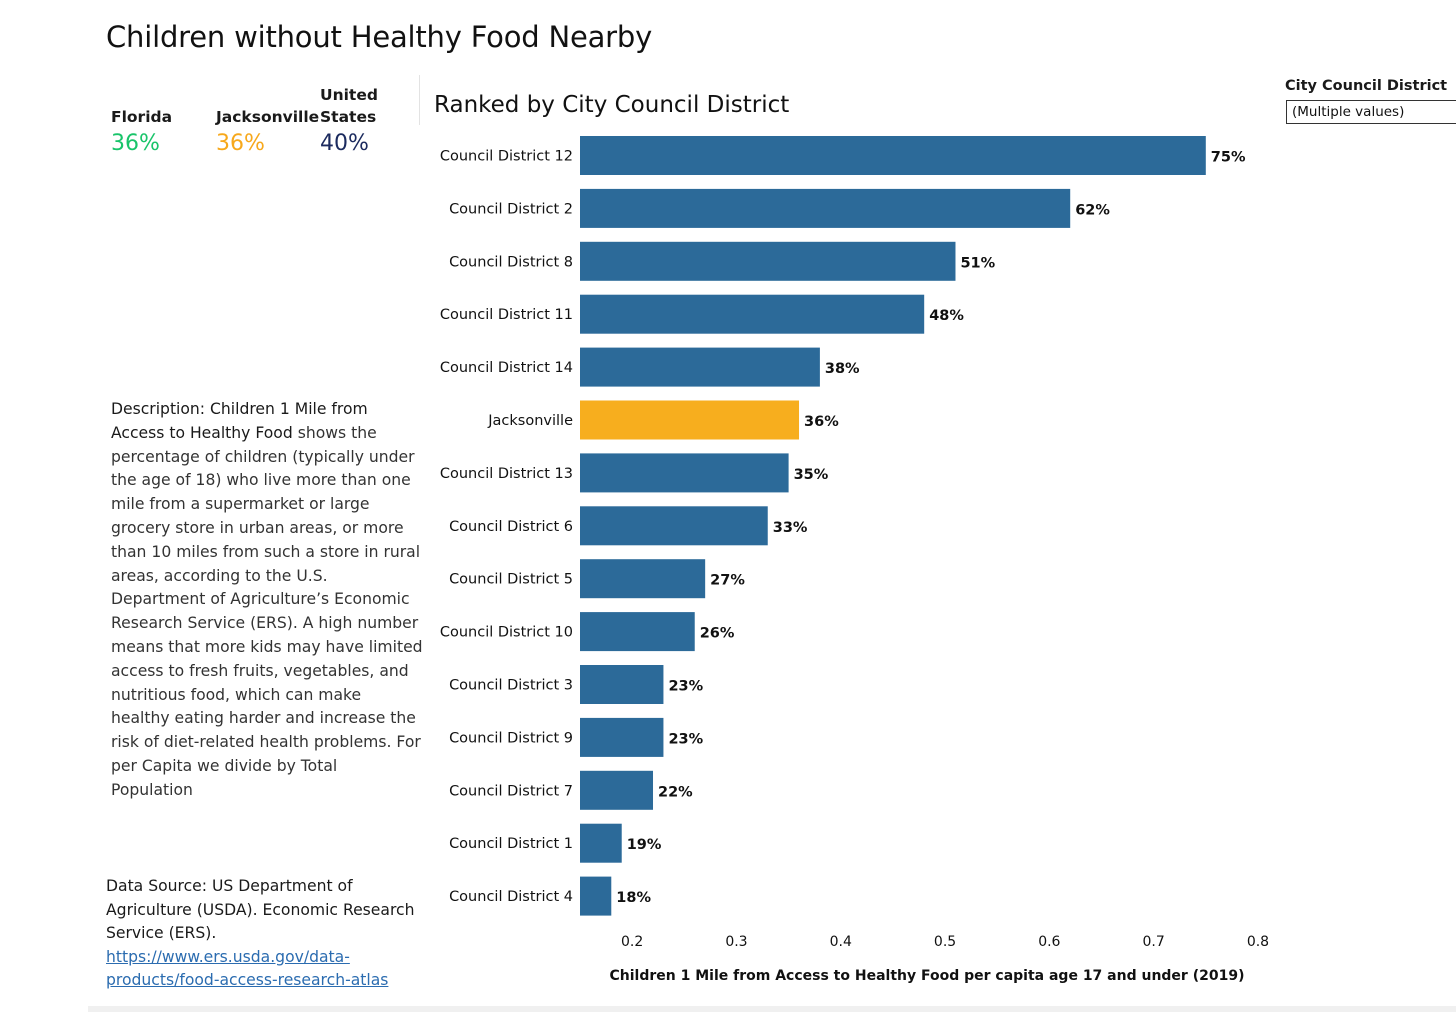 The height and width of the screenshot is (1012, 1456). I want to click on data-label: 51%, so click(977, 263).